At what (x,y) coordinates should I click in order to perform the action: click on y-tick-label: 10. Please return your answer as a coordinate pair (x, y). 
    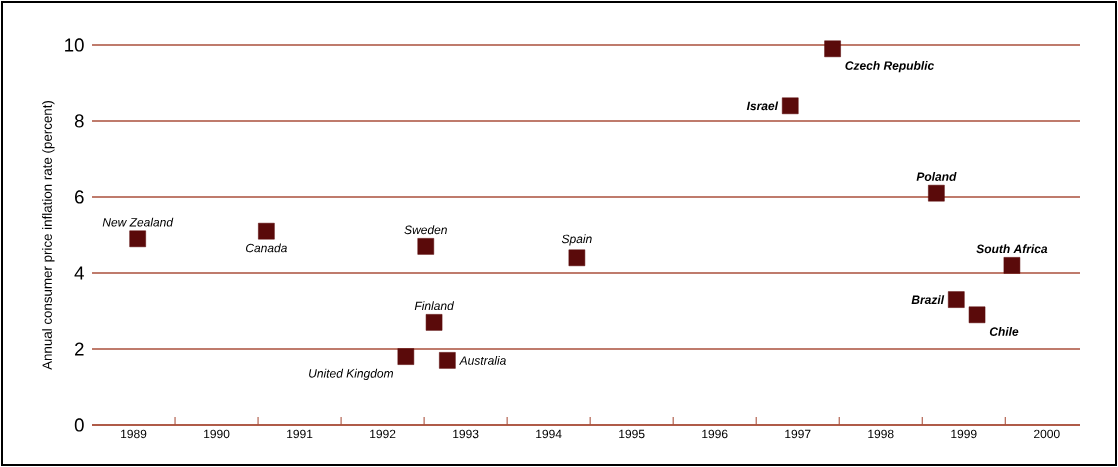
    Looking at the image, I should click on (74, 45).